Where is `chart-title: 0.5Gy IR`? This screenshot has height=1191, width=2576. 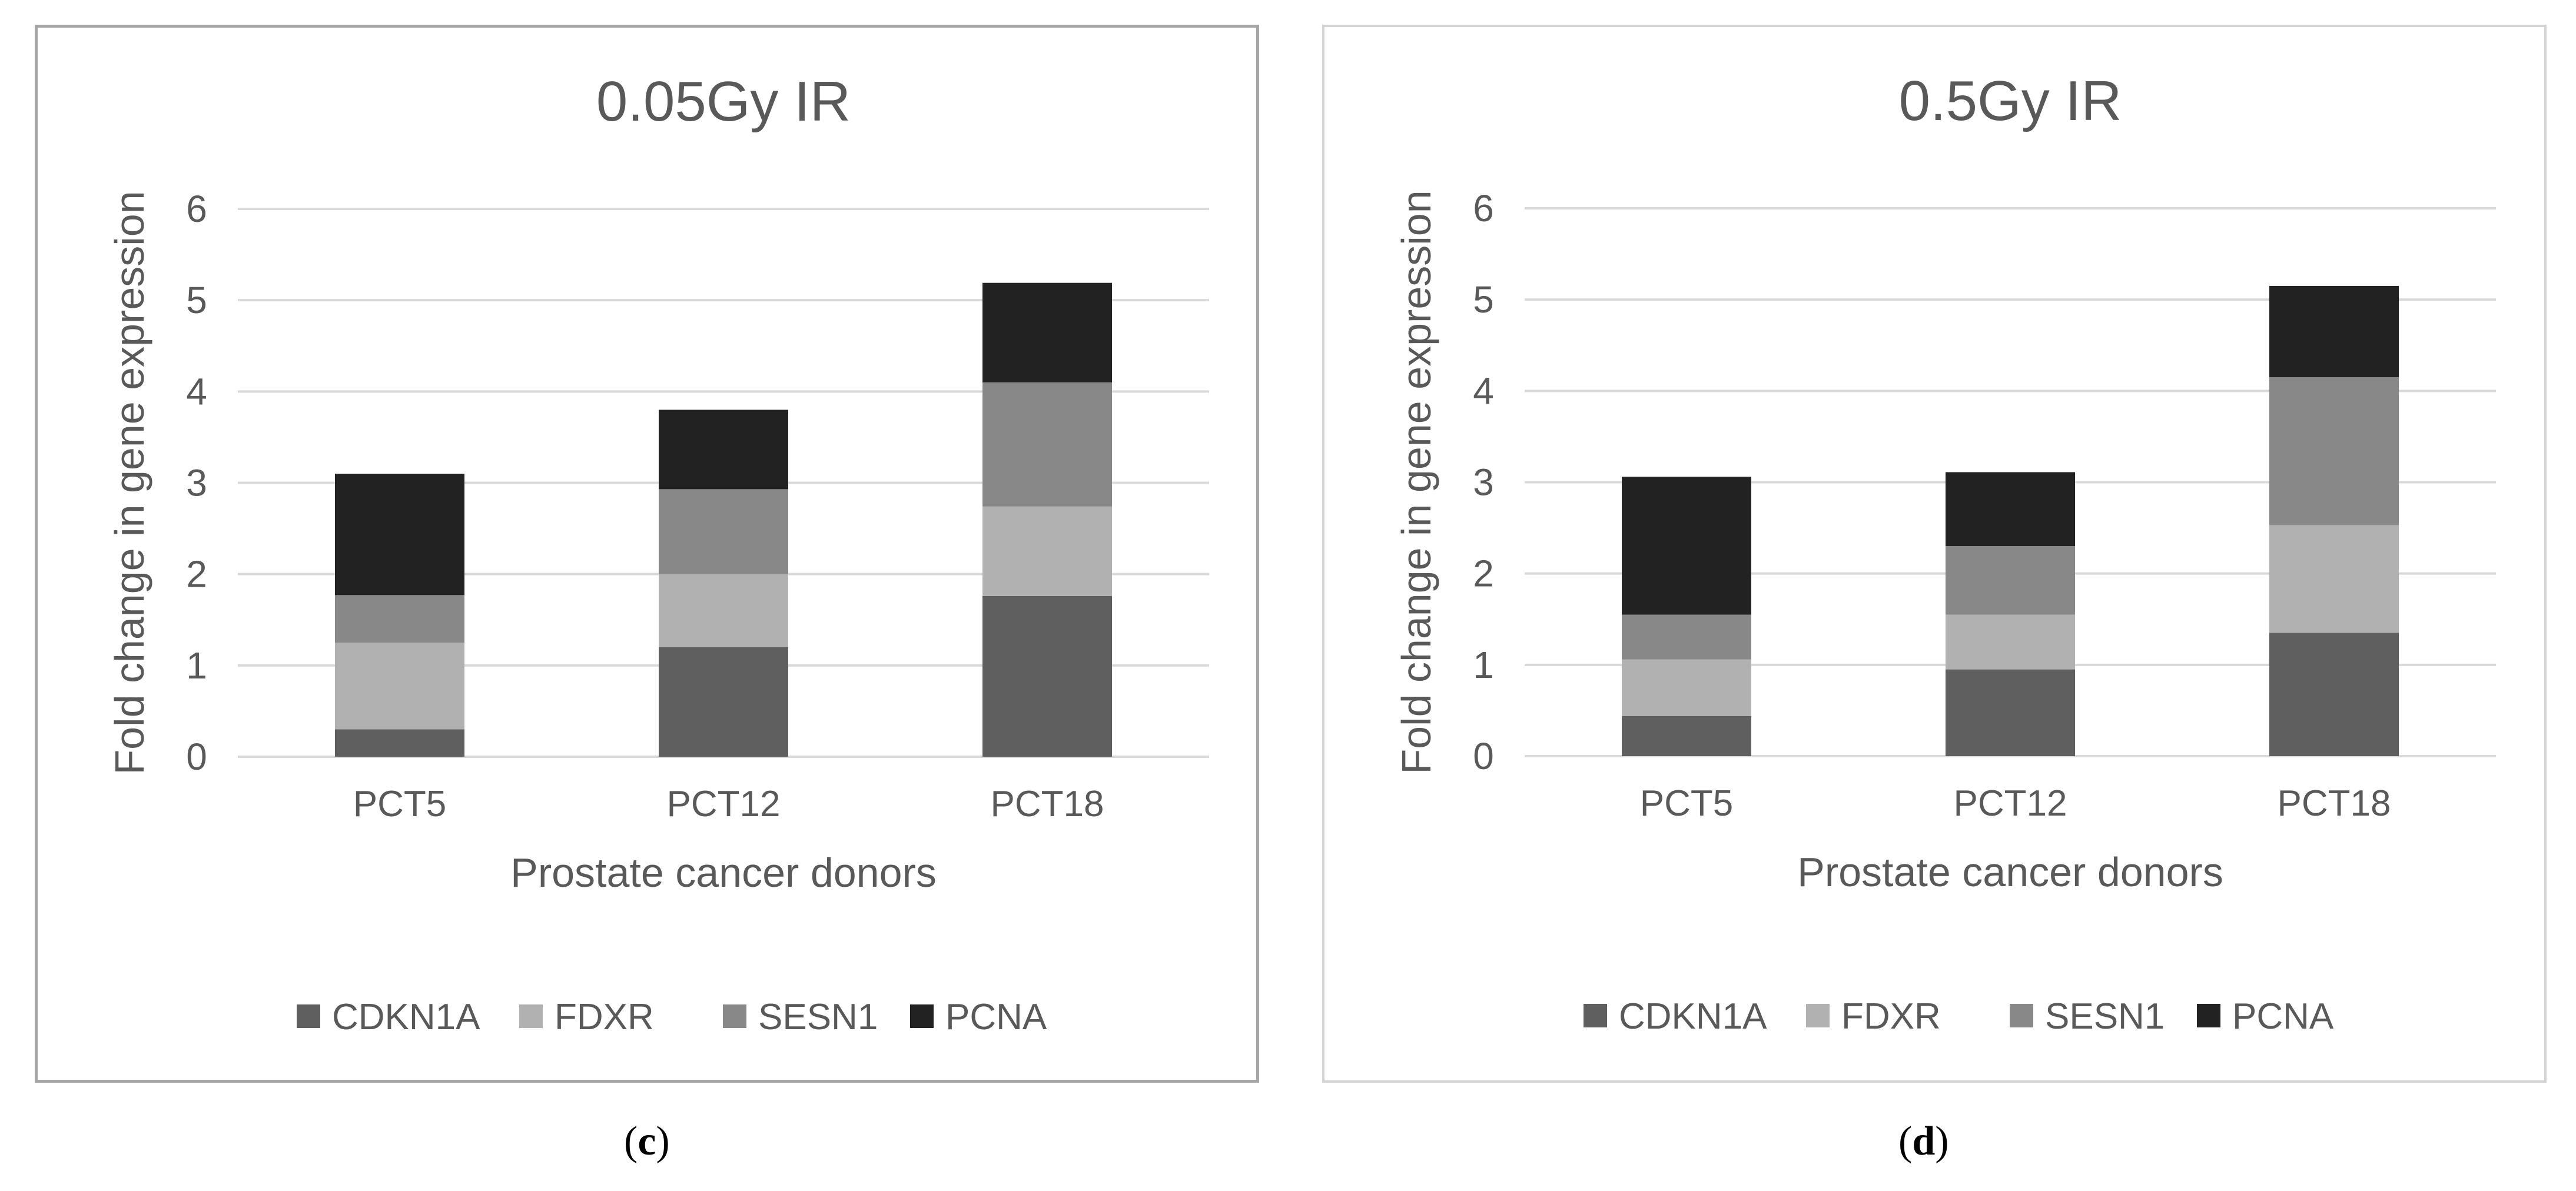 chart-title: 0.5Gy IR is located at coordinates (2010, 100).